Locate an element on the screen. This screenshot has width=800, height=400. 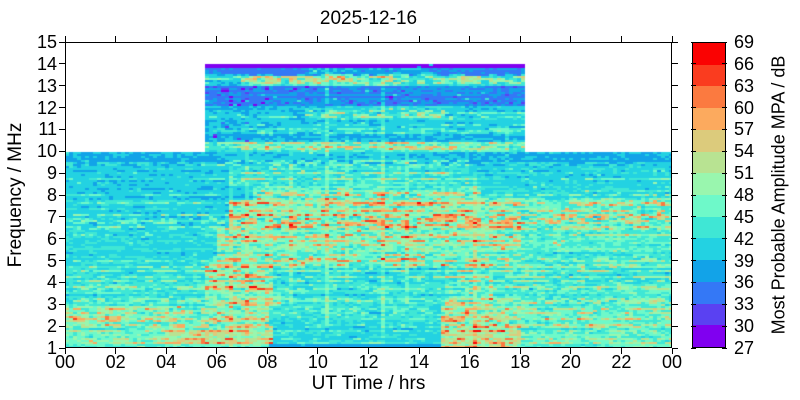
colorbar-tick-label: 42 is located at coordinates (744, 238).